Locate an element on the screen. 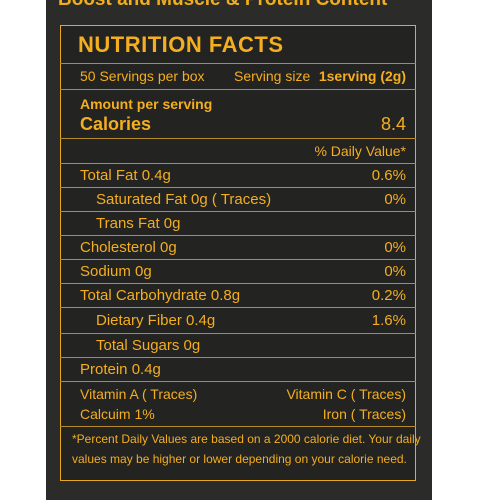 This screenshot has height=500, width=500. row-label: Total Carbohydrate 0.8g is located at coordinates (160, 295).